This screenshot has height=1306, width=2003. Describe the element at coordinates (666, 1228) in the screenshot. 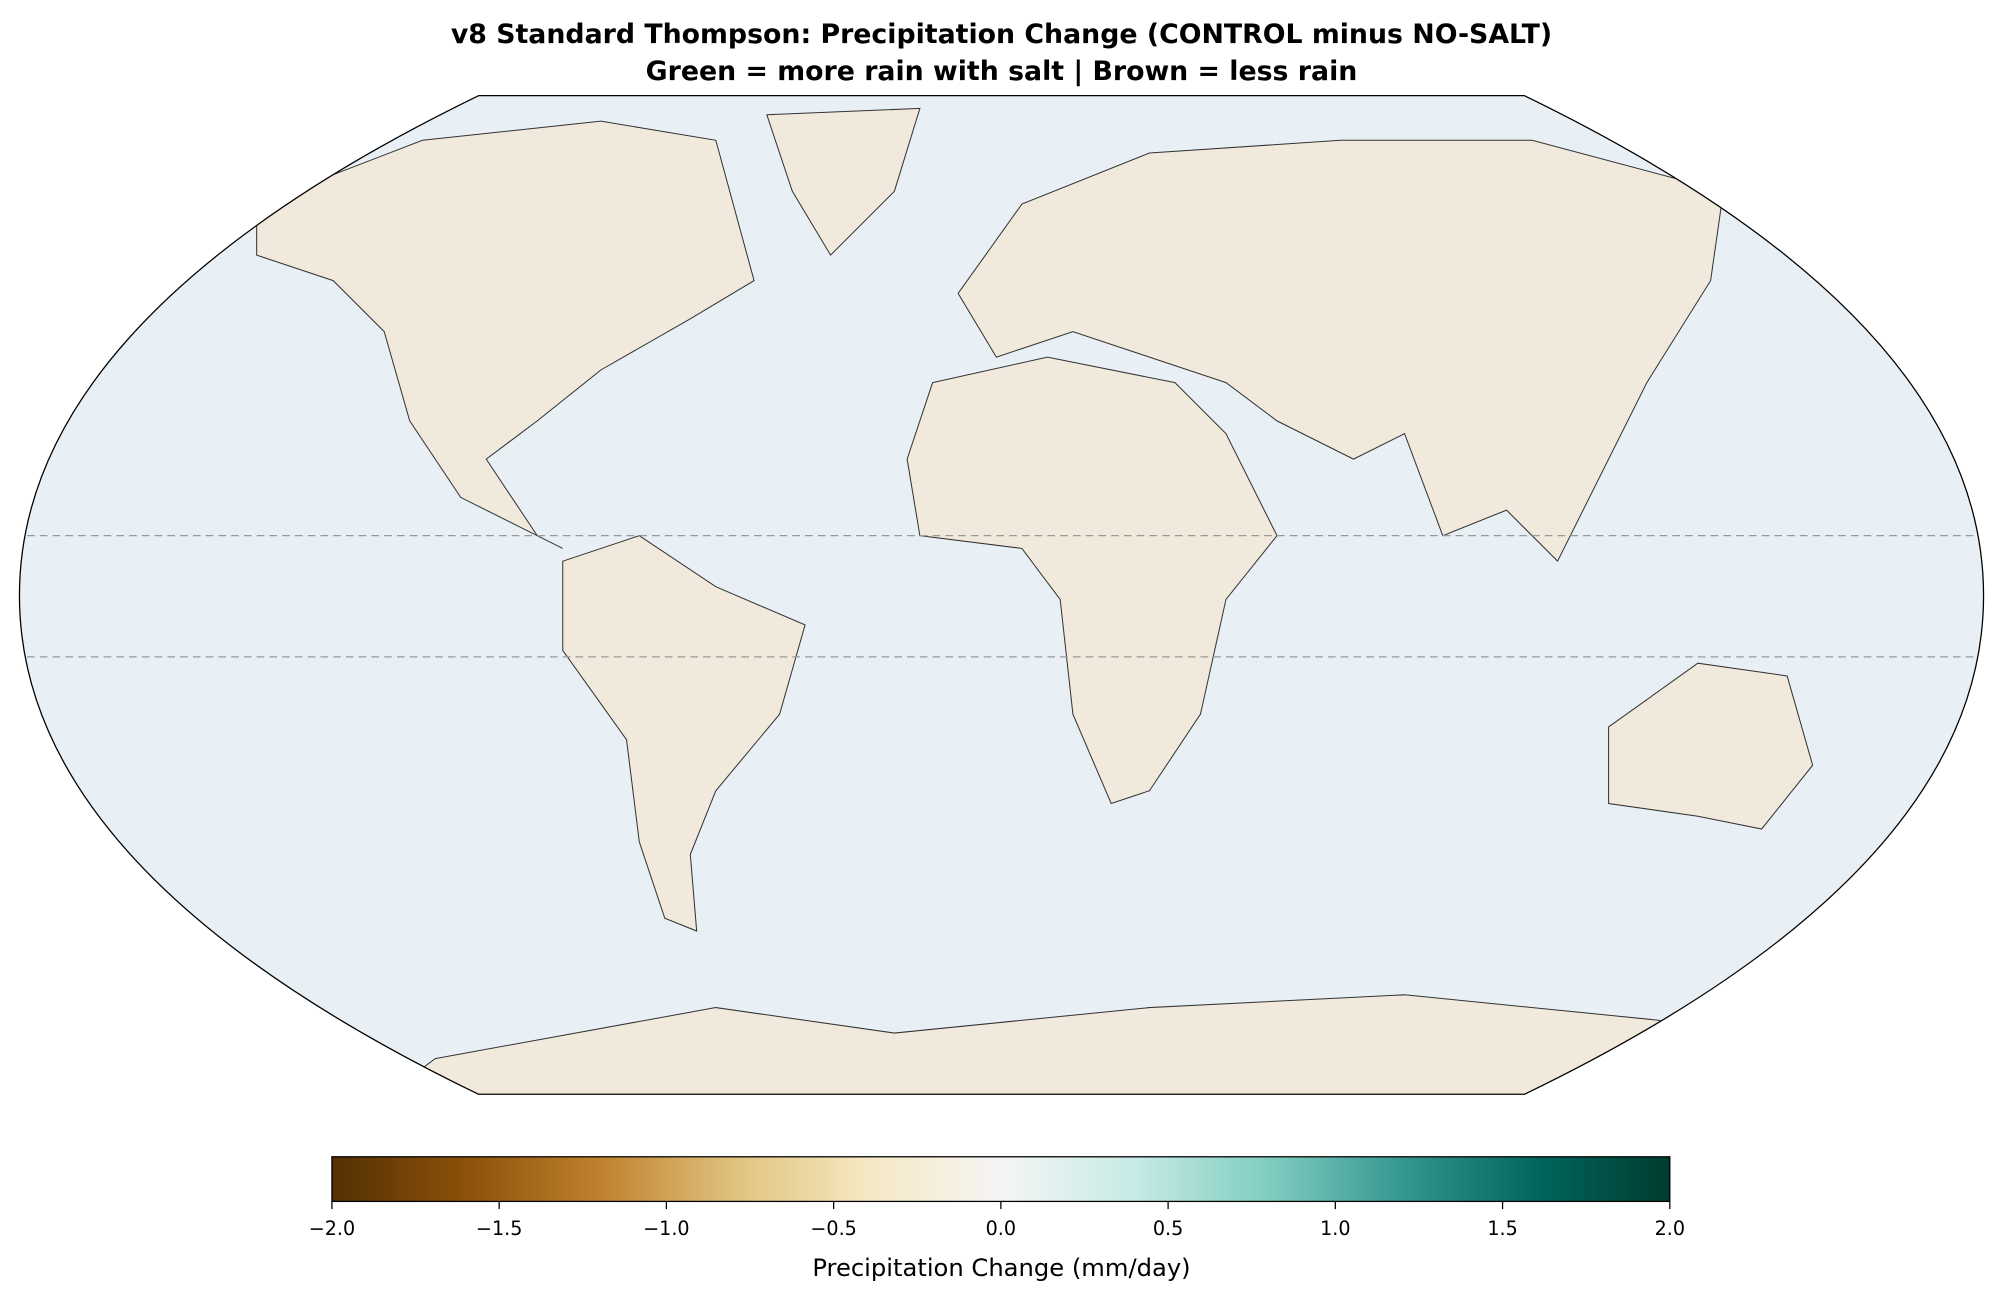

I see `colorbar-tick-label: −1.0` at that location.